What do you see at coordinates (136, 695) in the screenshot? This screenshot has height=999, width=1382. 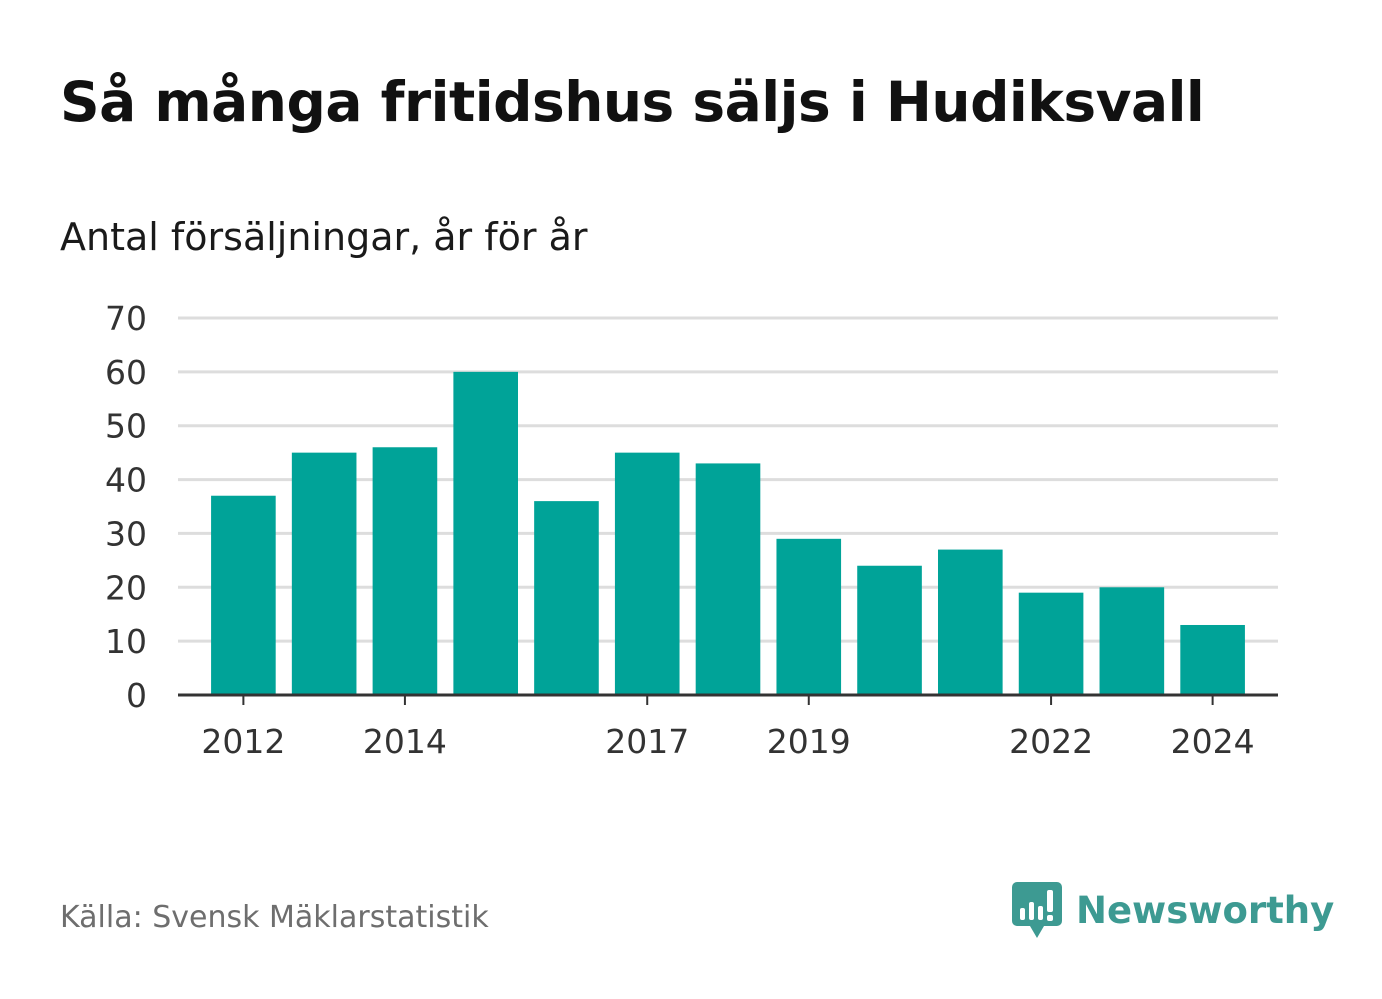 I see `y-tick-label: 0` at bounding box center [136, 695].